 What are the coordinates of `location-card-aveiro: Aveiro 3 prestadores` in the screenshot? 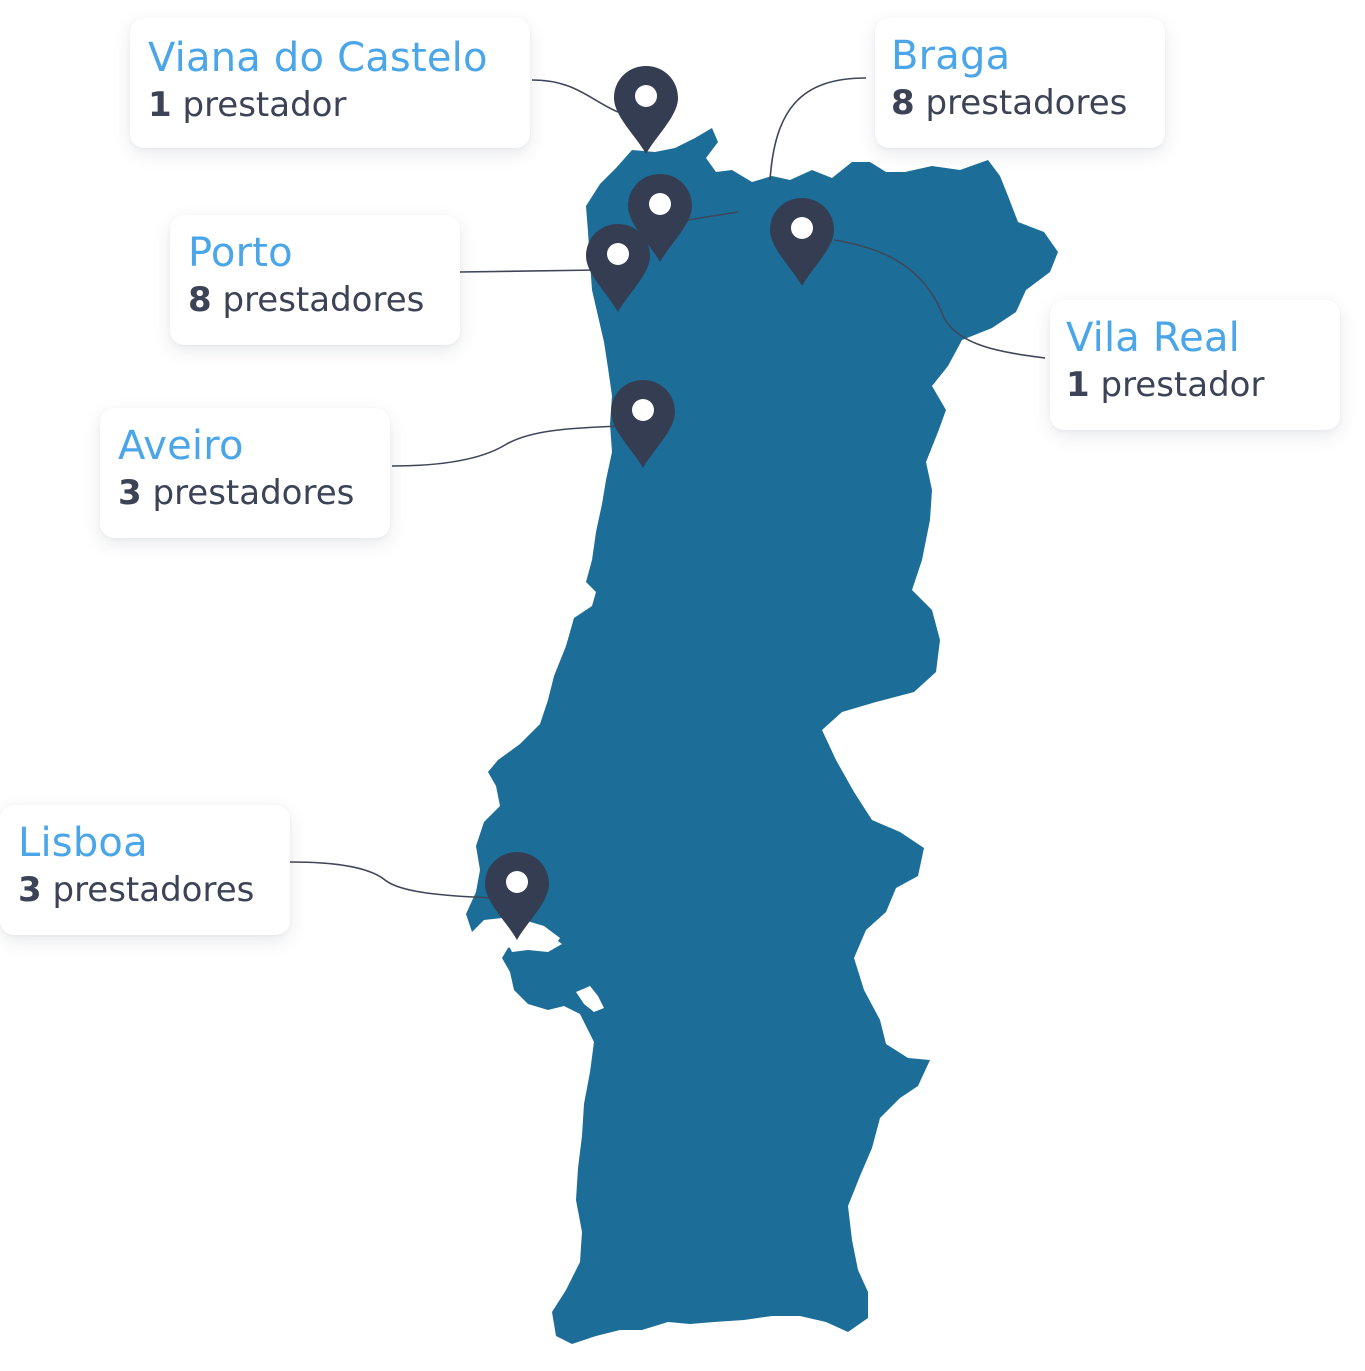 It's located at (245, 473).